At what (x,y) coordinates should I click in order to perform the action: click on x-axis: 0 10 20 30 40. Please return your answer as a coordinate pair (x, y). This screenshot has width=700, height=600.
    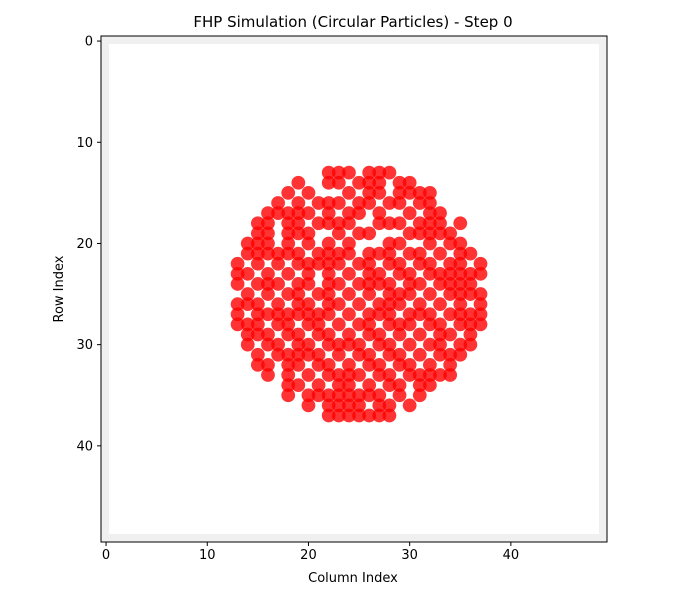
    Looking at the image, I should click on (310, 552).